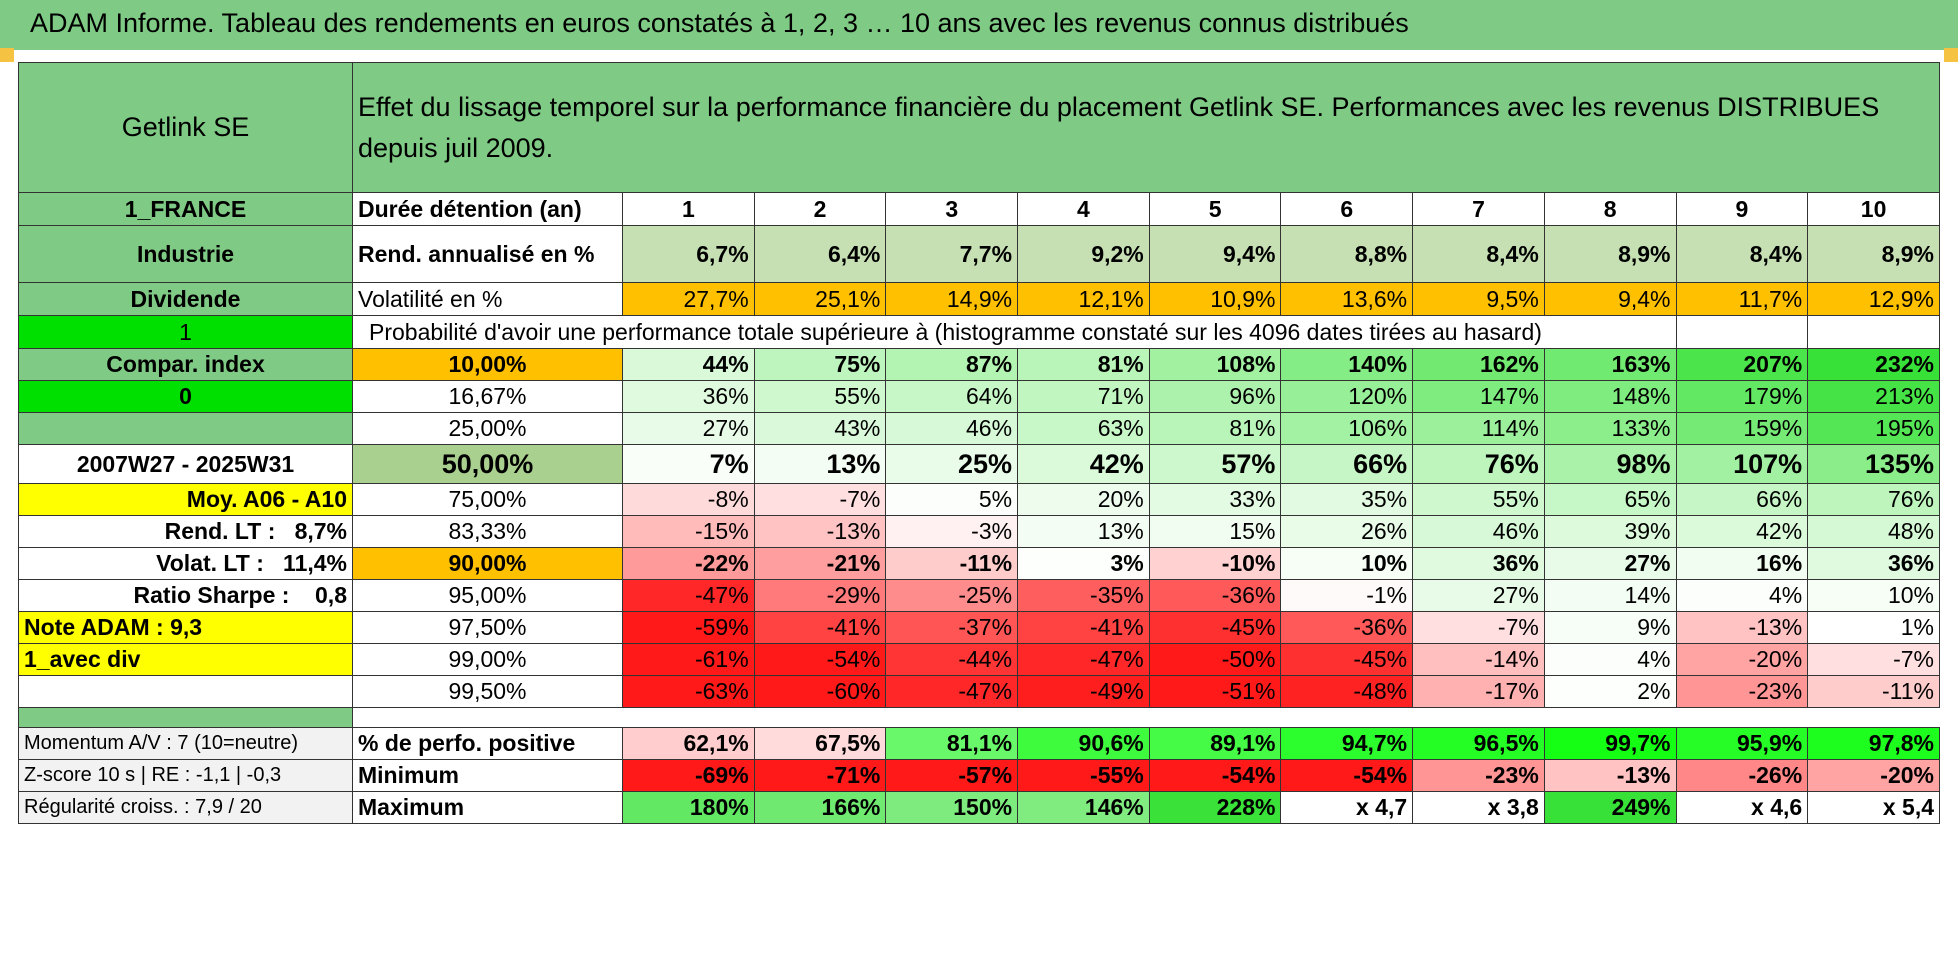 This screenshot has width=1958, height=977. What do you see at coordinates (487, 464) in the screenshot?
I see `probability-threshold: 50,00%` at bounding box center [487, 464].